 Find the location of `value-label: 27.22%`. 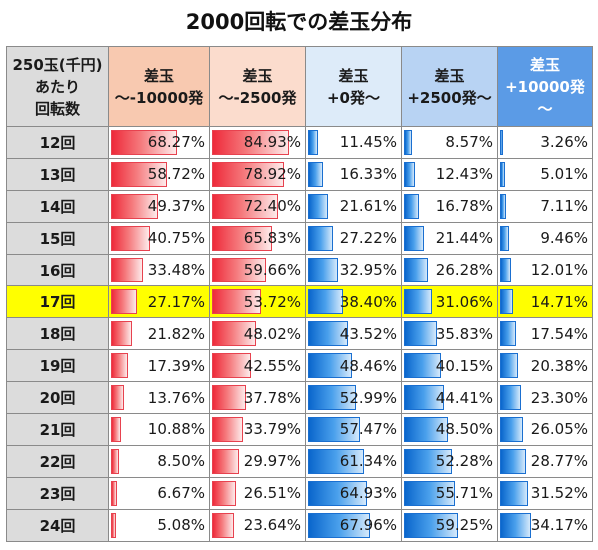

value-label: 27.22% is located at coordinates (368, 238).